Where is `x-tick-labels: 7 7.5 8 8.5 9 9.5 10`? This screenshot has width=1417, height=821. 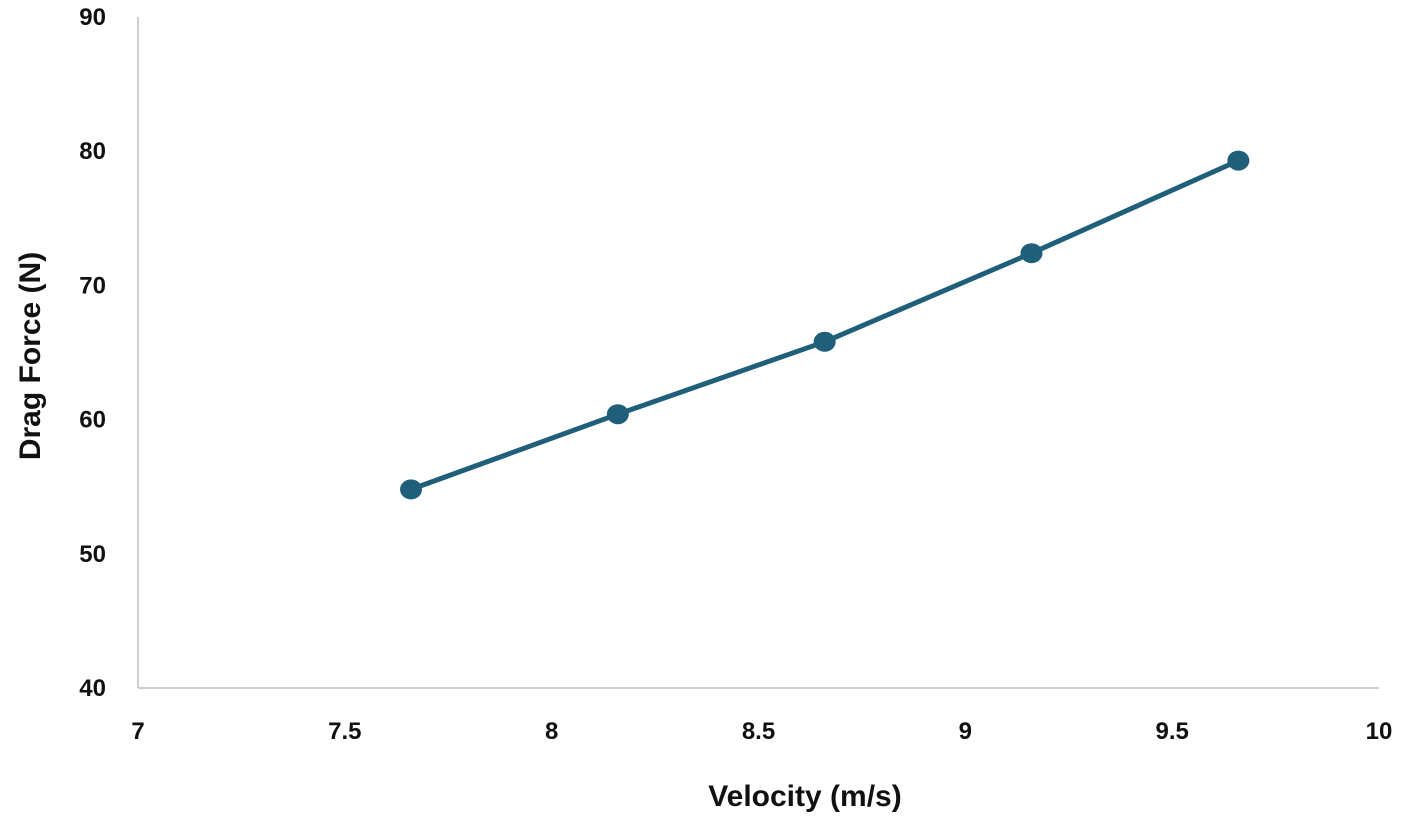 x-tick-labels: 7 7.5 8 8.5 9 9.5 10 is located at coordinates (761, 731).